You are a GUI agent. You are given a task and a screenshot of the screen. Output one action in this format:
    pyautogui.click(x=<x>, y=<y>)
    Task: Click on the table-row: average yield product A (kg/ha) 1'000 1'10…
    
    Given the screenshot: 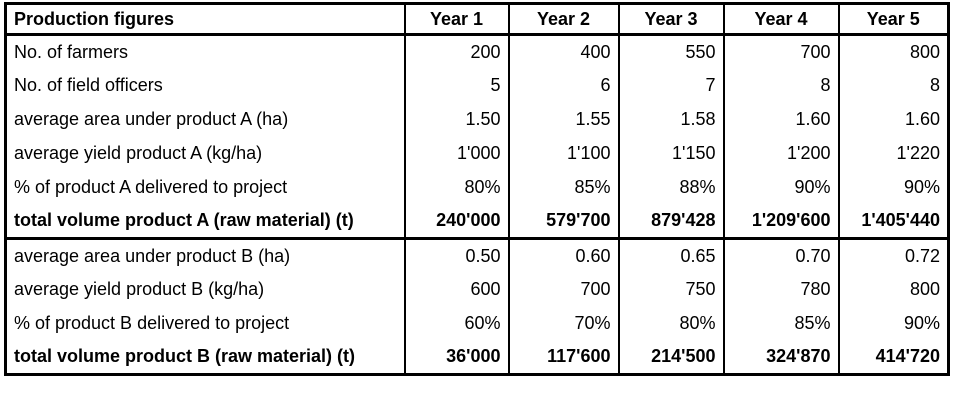 What is the action you would take?
    pyautogui.click(x=477, y=153)
    